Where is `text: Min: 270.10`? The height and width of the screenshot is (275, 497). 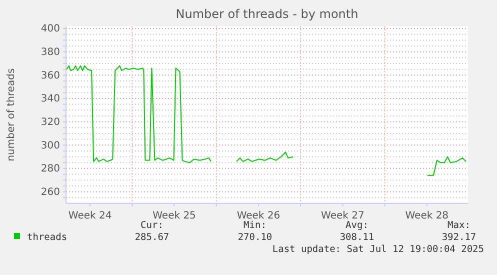 text: Min: 270.10 is located at coordinates (255, 231).